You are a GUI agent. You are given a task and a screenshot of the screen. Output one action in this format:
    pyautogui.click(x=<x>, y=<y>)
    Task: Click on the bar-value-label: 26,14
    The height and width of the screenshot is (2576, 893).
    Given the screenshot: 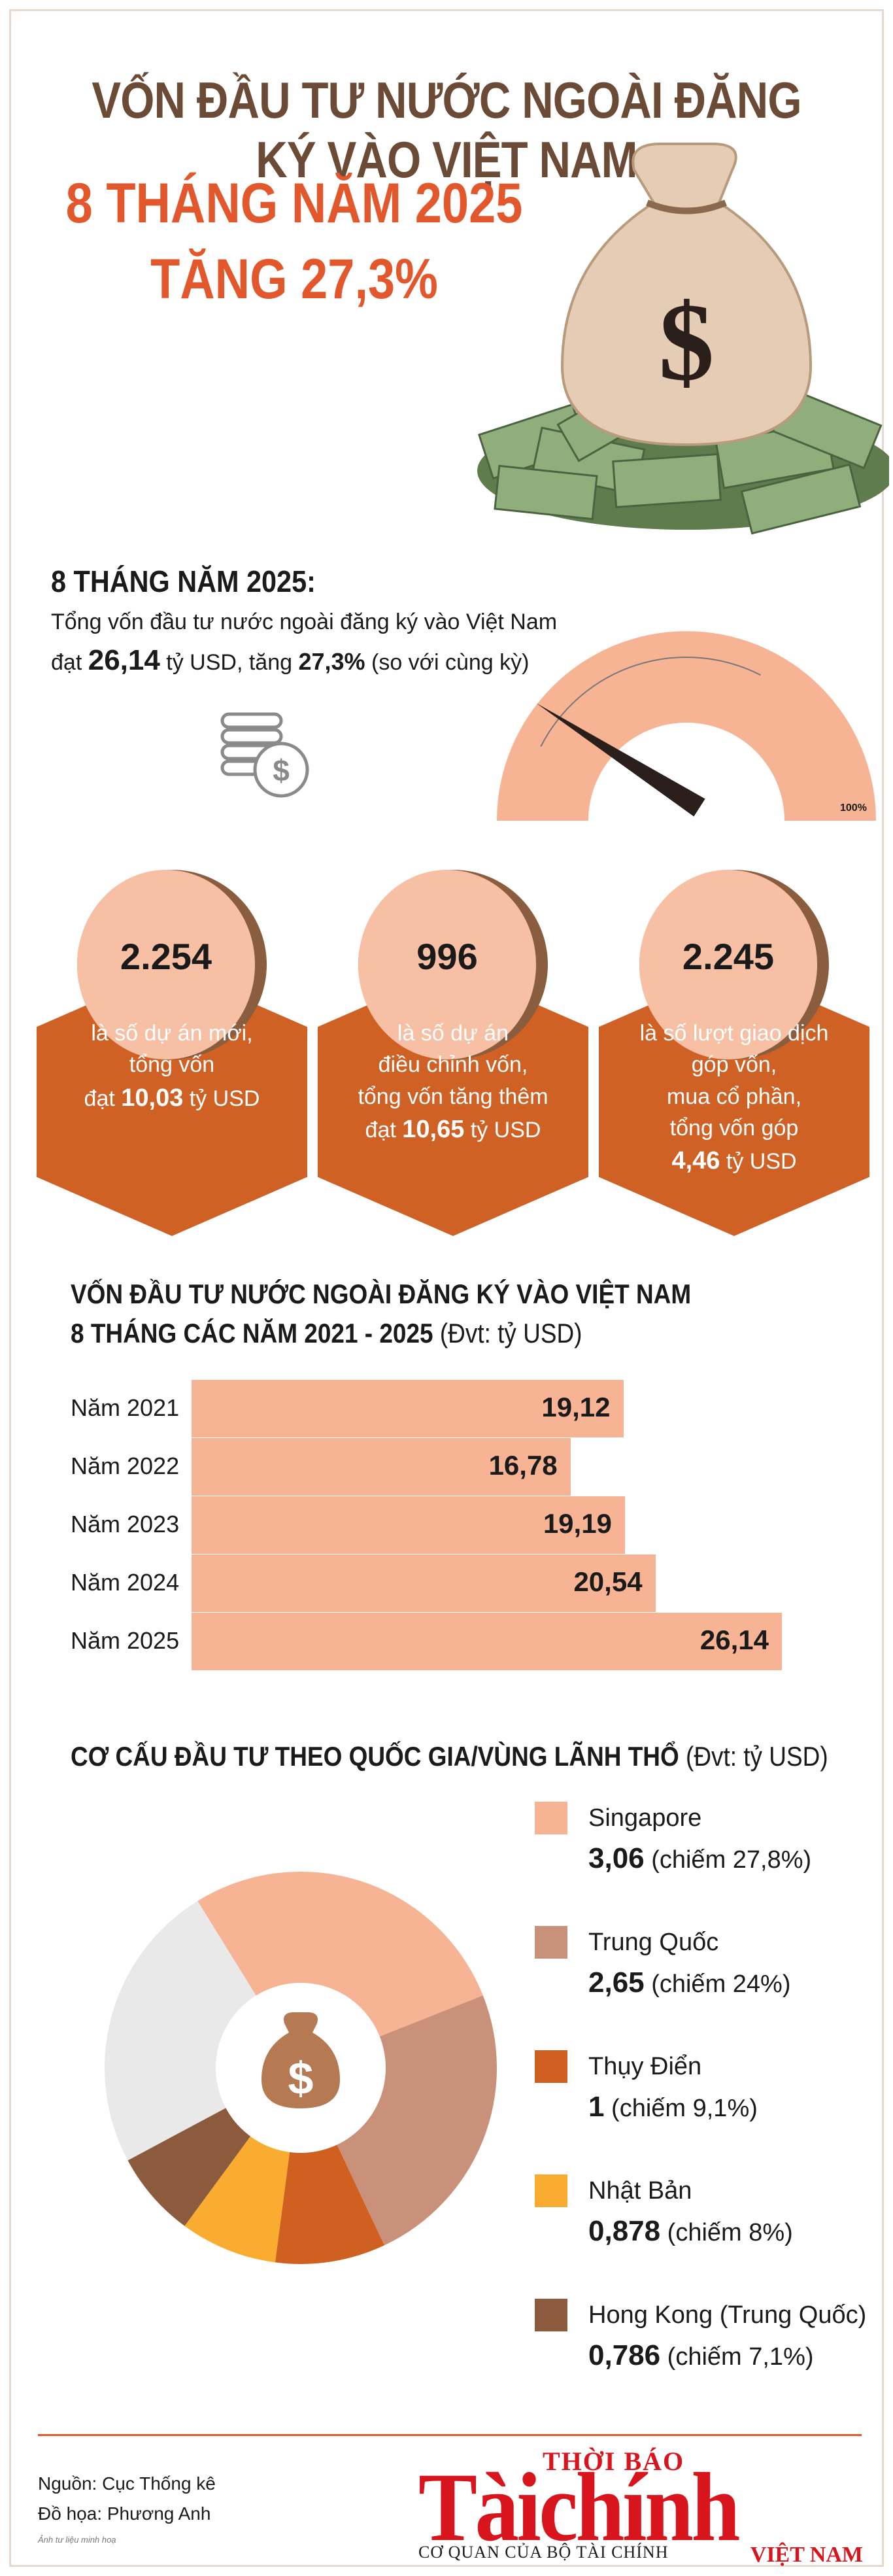 What is the action you would take?
    pyautogui.click(x=734, y=1640)
    